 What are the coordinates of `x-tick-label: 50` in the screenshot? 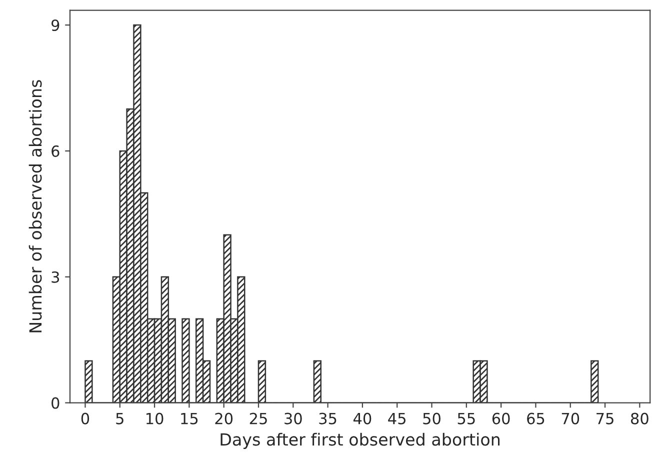 It's located at (431, 418).